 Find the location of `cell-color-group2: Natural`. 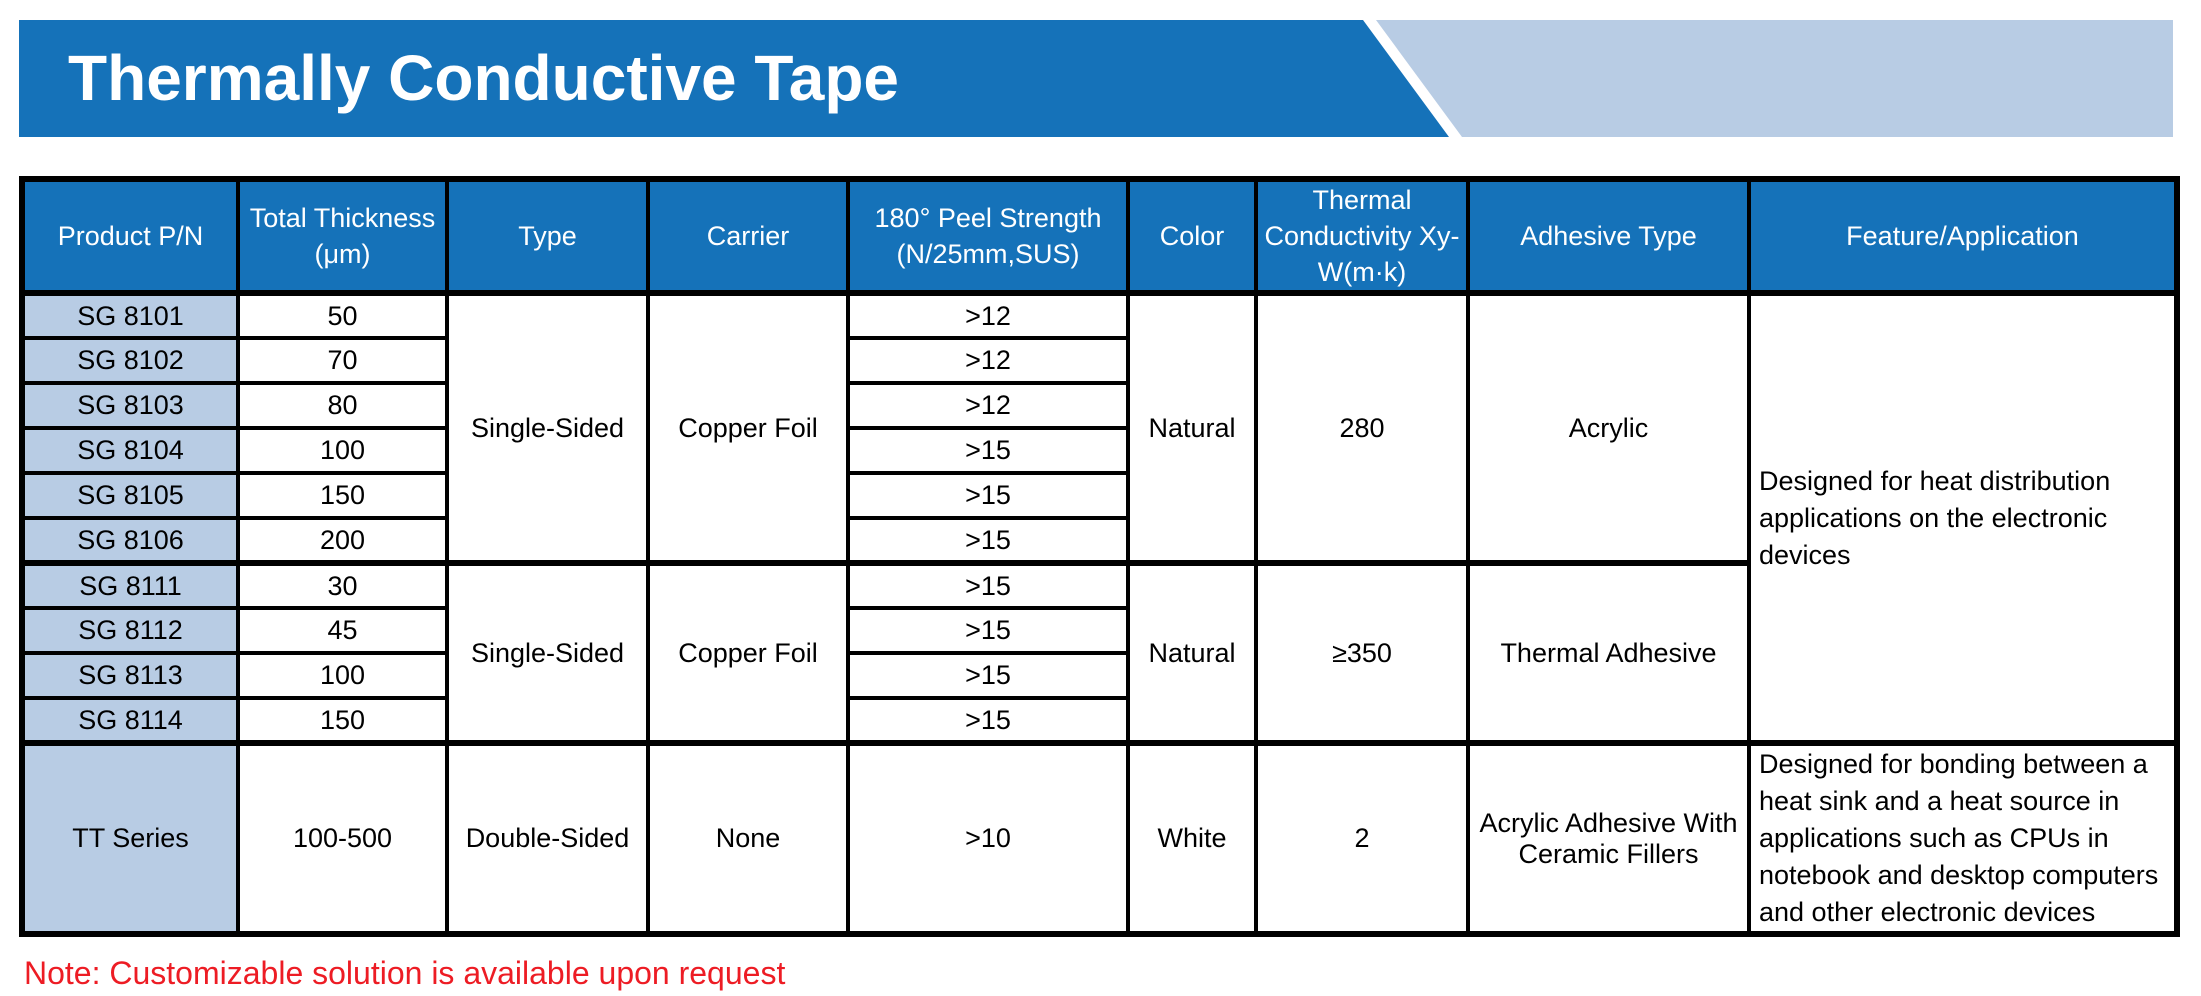

cell-color-group2: Natural is located at coordinates (1192, 652).